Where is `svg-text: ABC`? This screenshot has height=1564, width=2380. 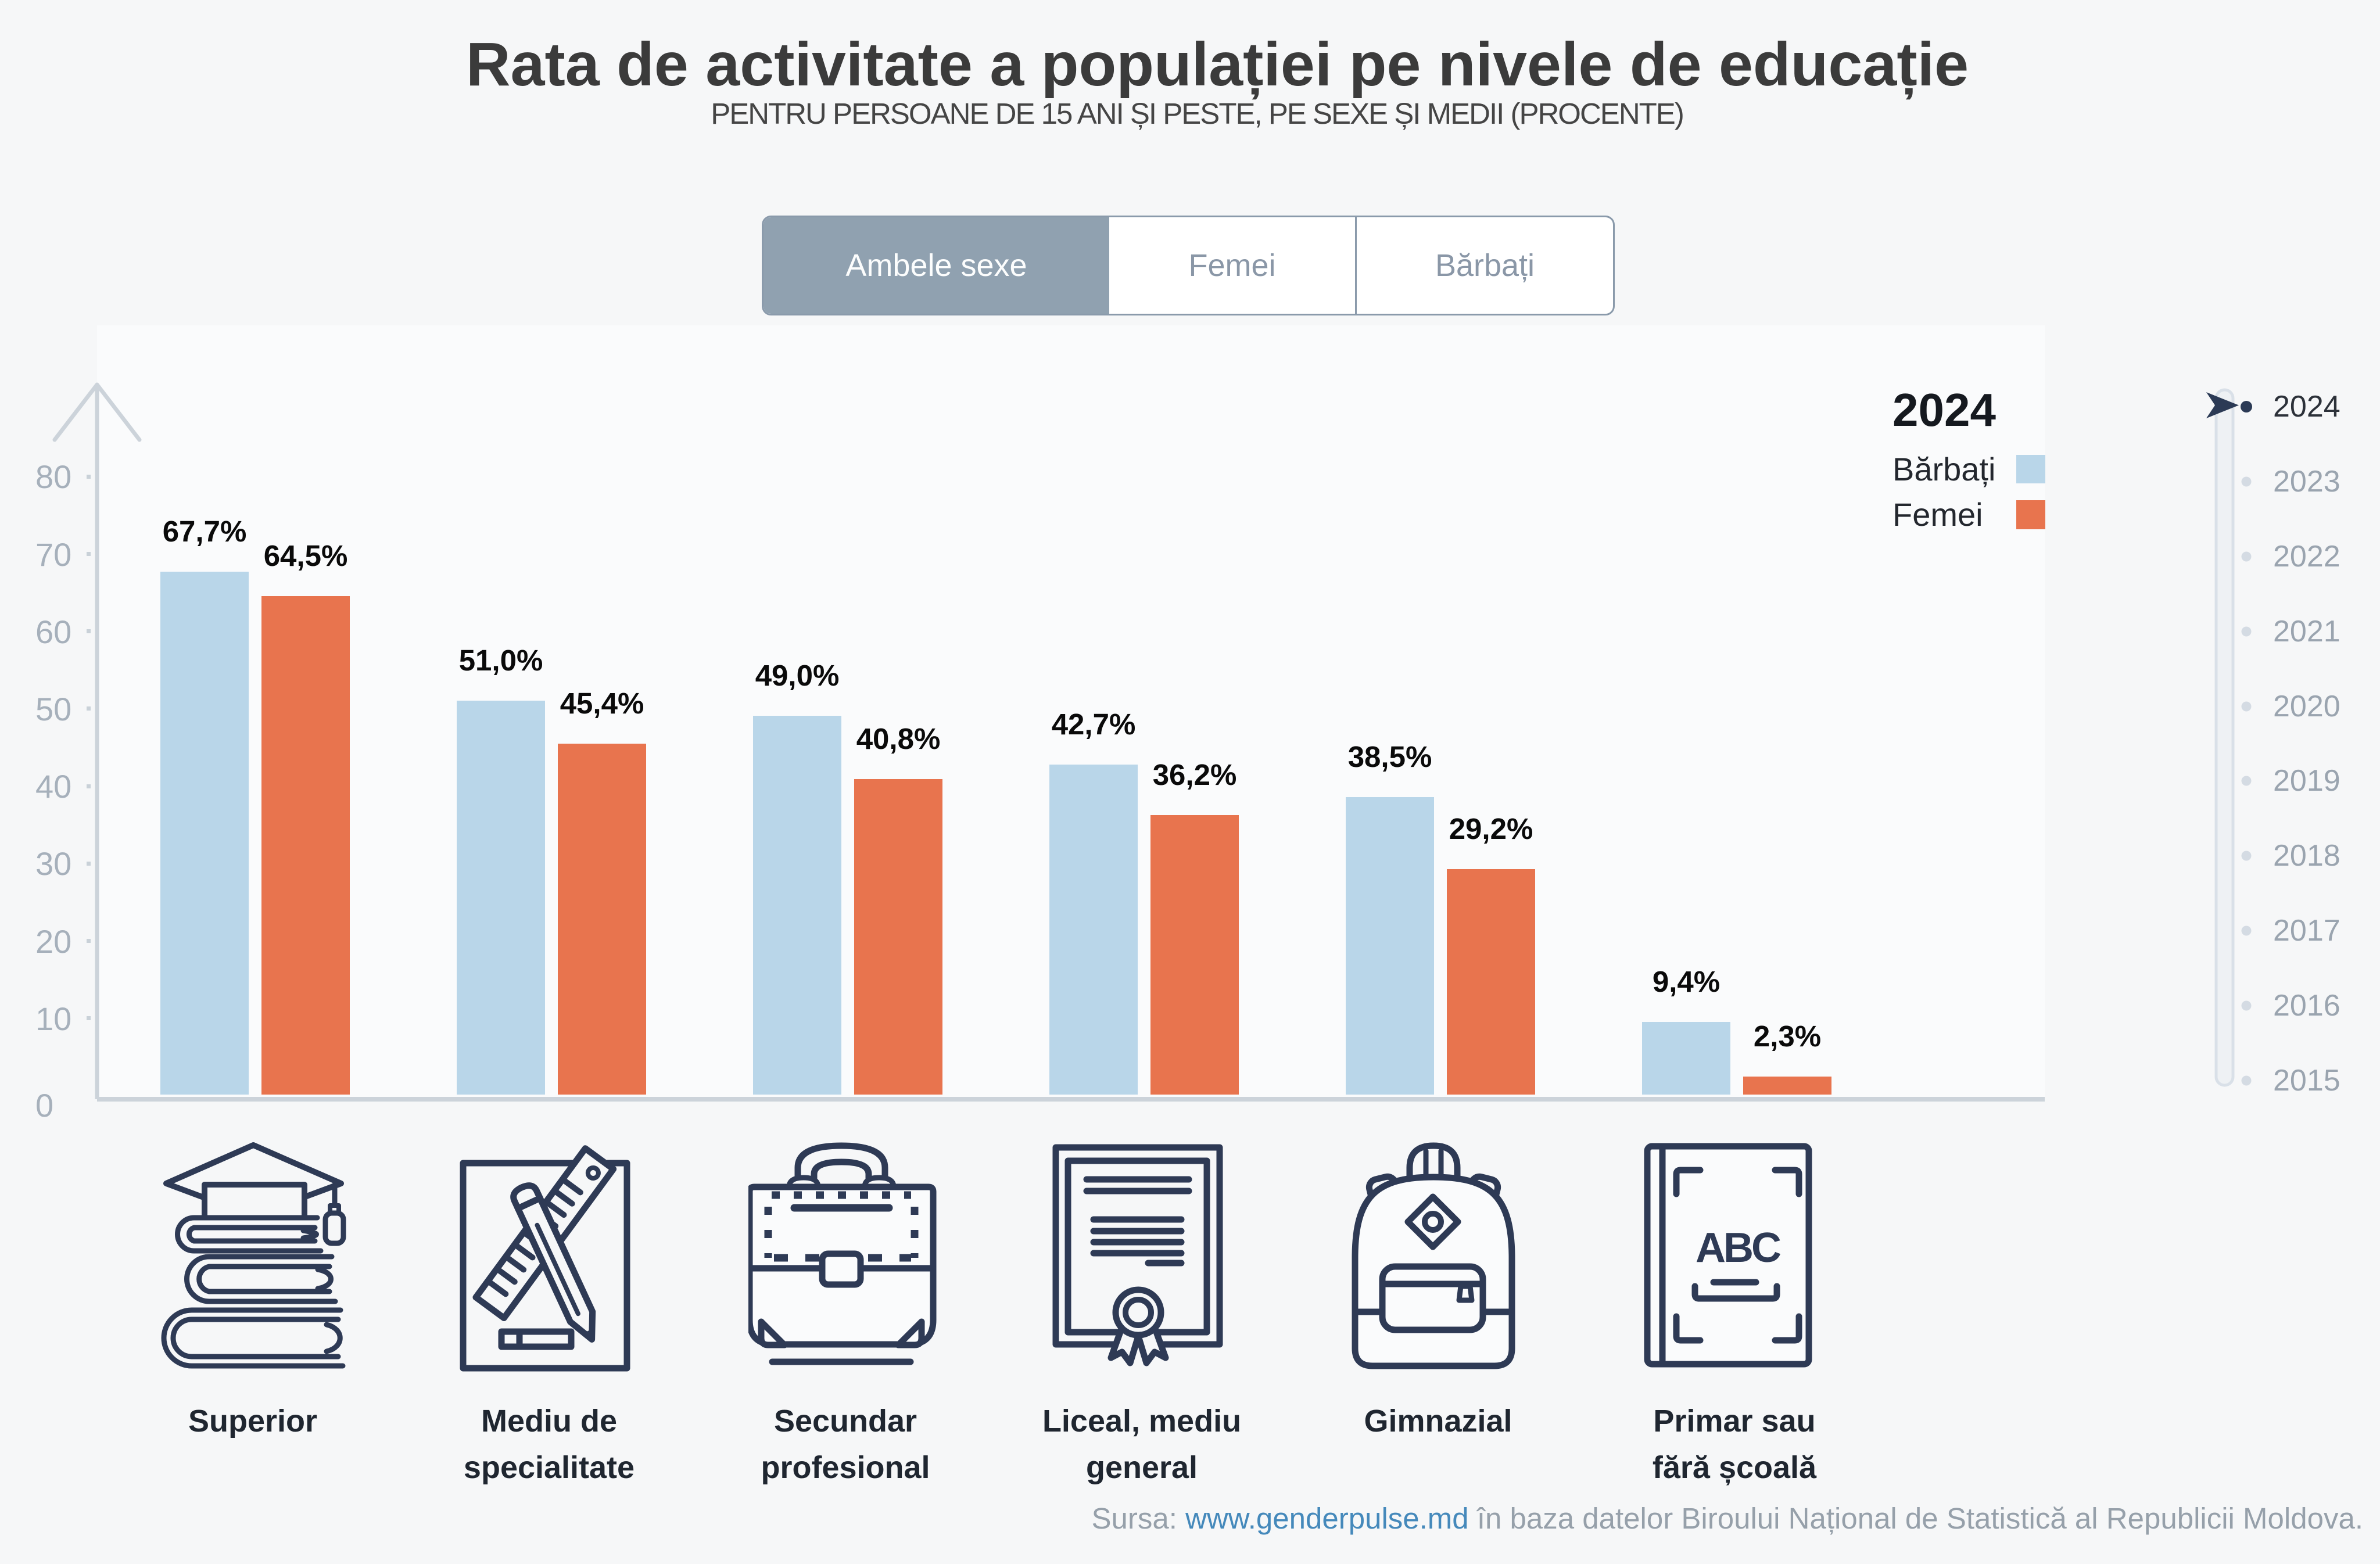 svg-text: ABC is located at coordinates (1739, 1248).